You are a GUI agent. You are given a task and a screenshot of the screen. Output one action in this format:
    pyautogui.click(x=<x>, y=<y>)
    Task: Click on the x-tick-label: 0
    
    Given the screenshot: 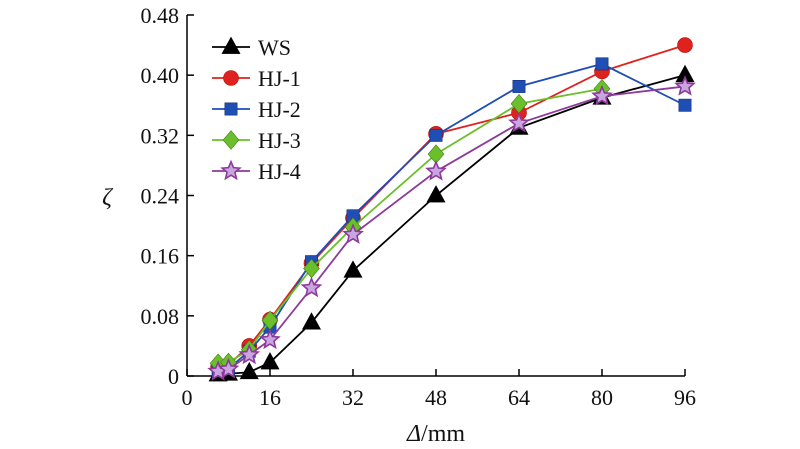 What is the action you would take?
    pyautogui.click(x=187, y=397)
    